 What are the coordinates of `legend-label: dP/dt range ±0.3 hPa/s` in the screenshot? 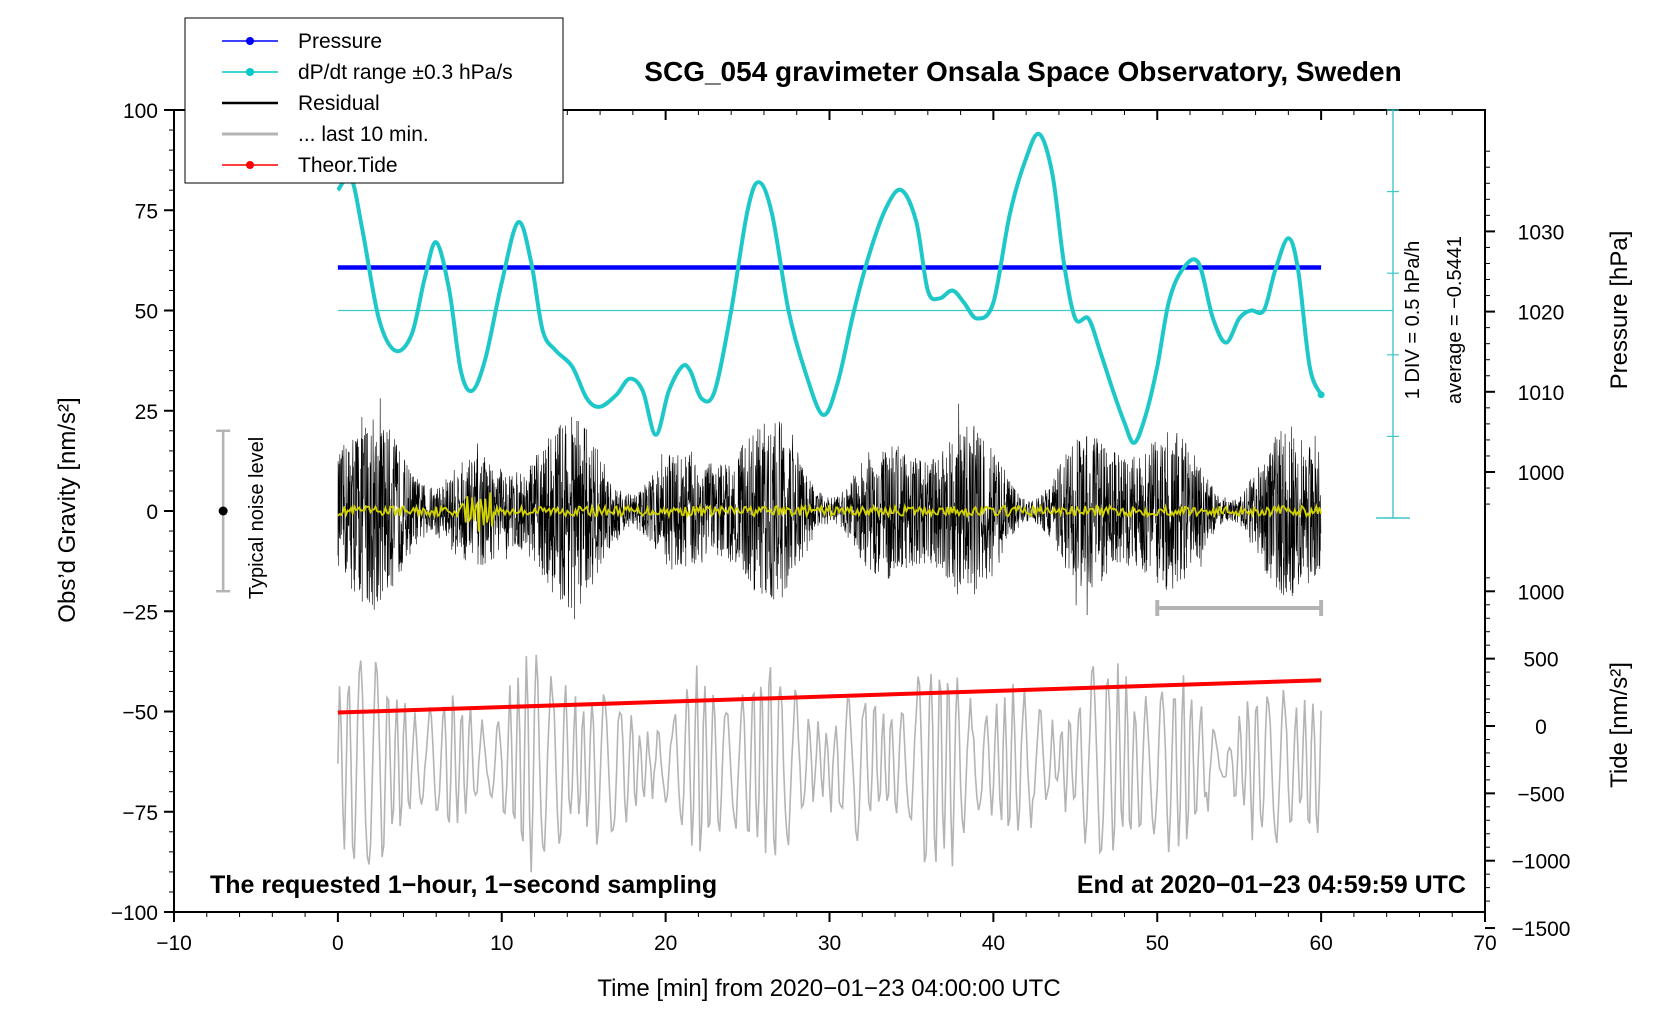 It's located at (405, 72).